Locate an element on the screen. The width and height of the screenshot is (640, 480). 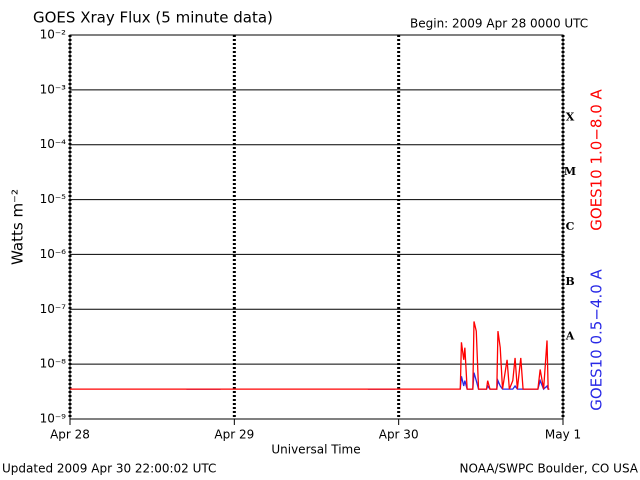
y-tick-label: 10⁻⁵ is located at coordinates (53, 199).